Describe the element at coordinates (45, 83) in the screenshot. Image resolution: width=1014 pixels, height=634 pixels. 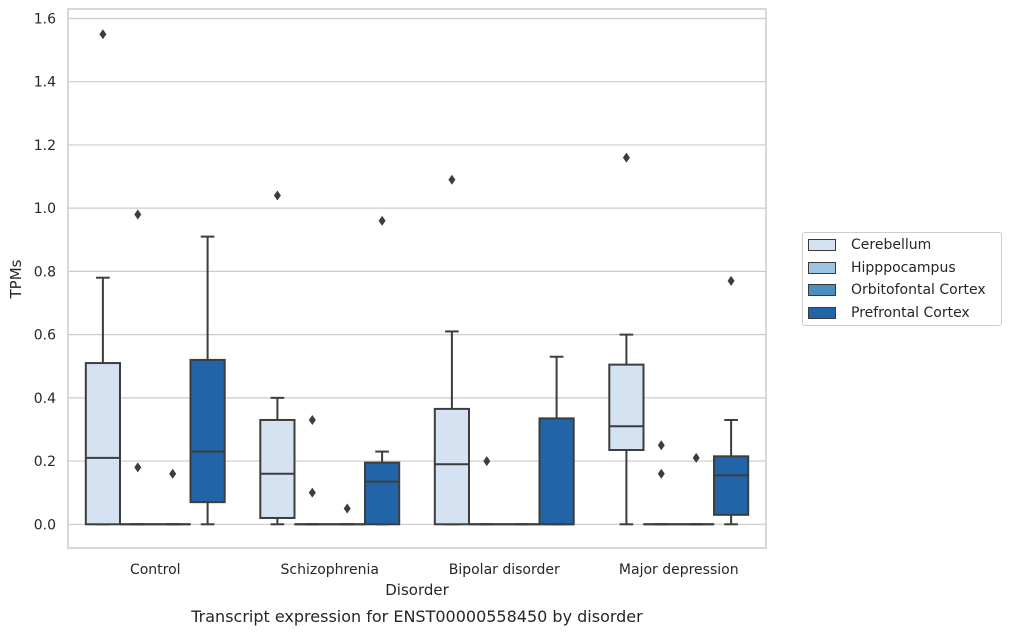
I see `y-tick-label: 1.4` at that location.